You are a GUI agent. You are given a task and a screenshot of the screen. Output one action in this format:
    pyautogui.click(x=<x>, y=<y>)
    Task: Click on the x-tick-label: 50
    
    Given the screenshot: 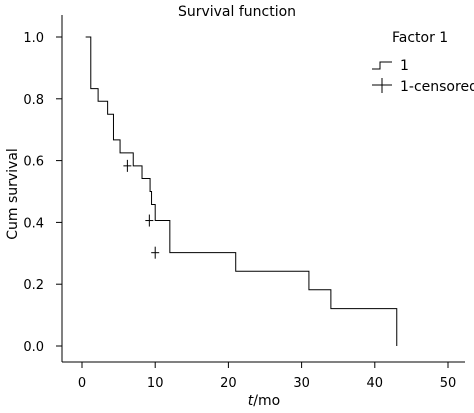 What is the action you would take?
    pyautogui.click(x=448, y=383)
    